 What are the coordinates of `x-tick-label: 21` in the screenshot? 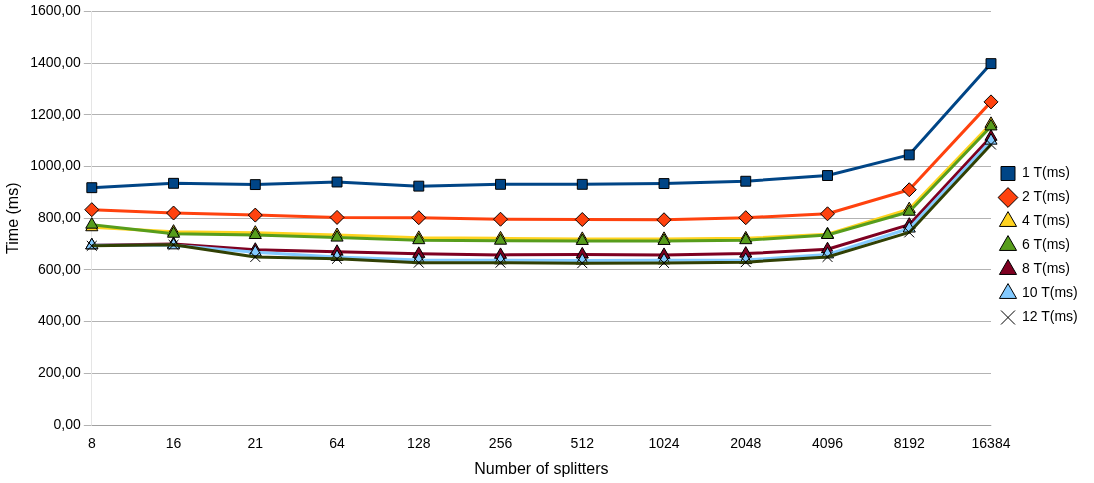 It's located at (255, 443).